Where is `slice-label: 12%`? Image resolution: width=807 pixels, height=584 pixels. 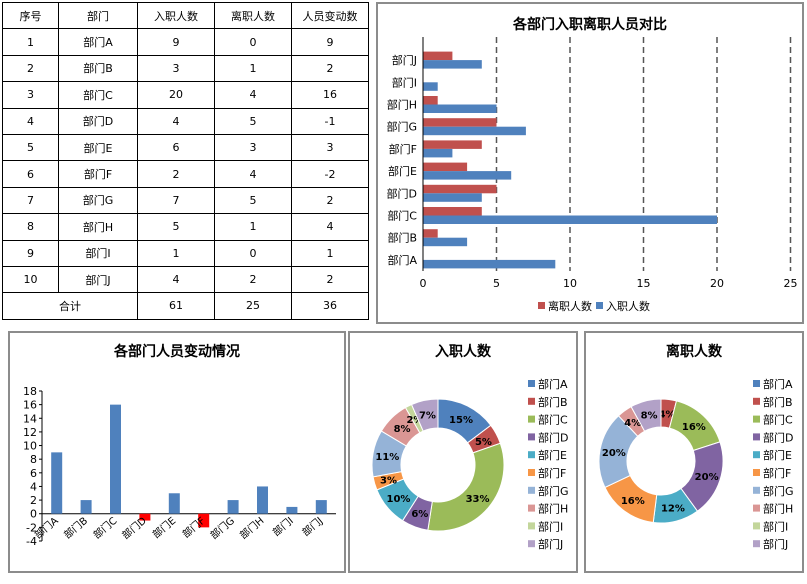 slice-label: 12% is located at coordinates (673, 508).